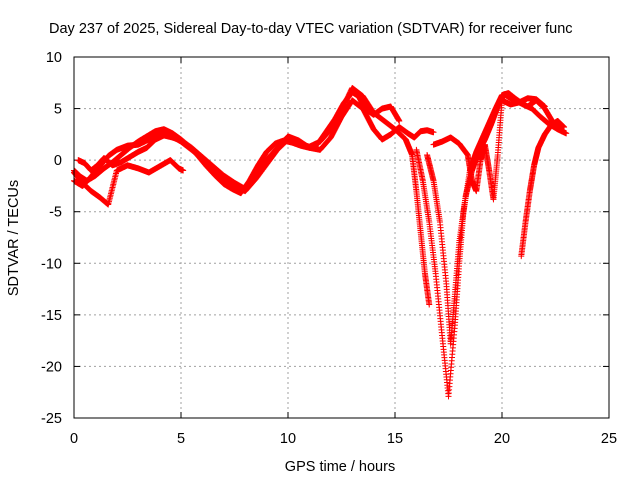  What do you see at coordinates (51, 367) in the screenshot?
I see `y-tick-label: -20` at bounding box center [51, 367].